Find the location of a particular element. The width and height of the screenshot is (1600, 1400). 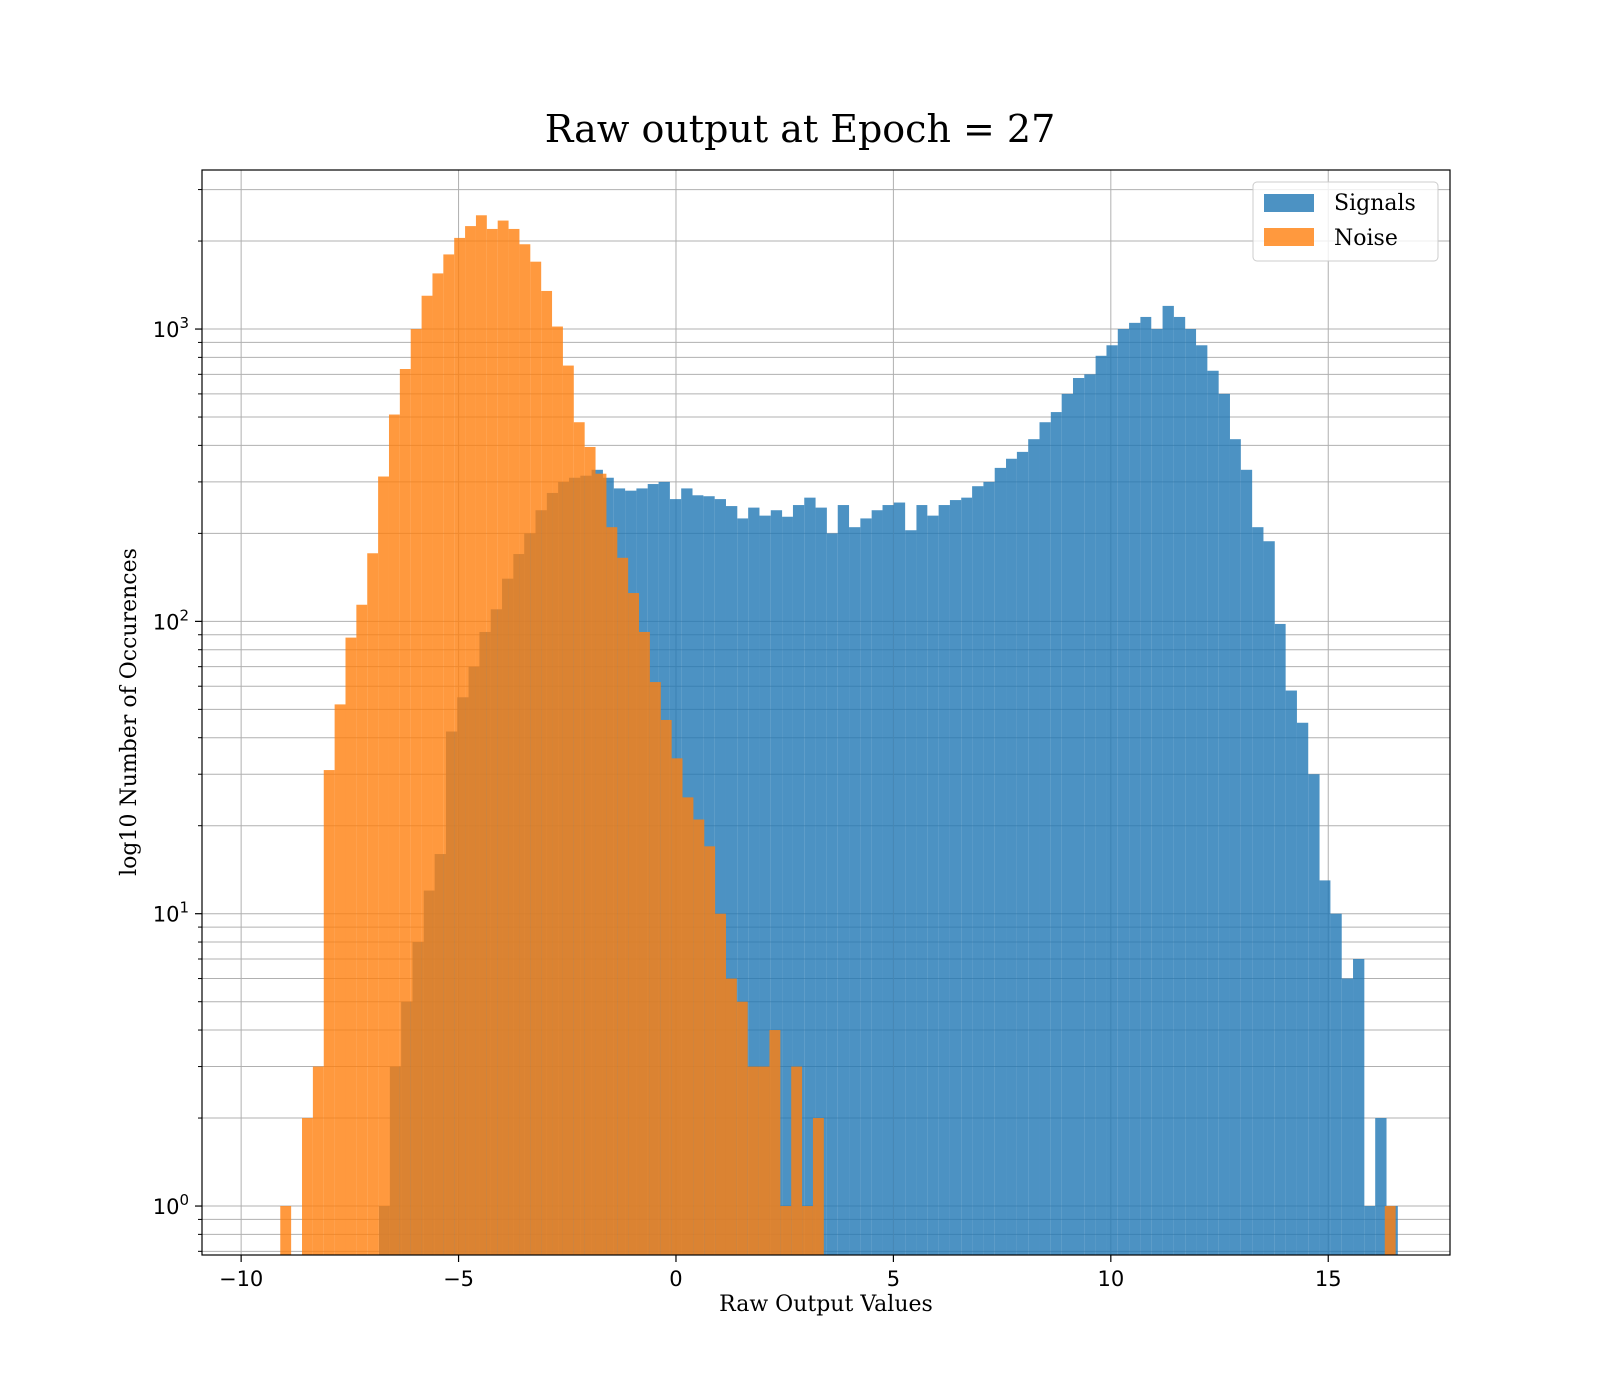

chart-title: Raw output at Epoch = 27 is located at coordinates (800, 129).